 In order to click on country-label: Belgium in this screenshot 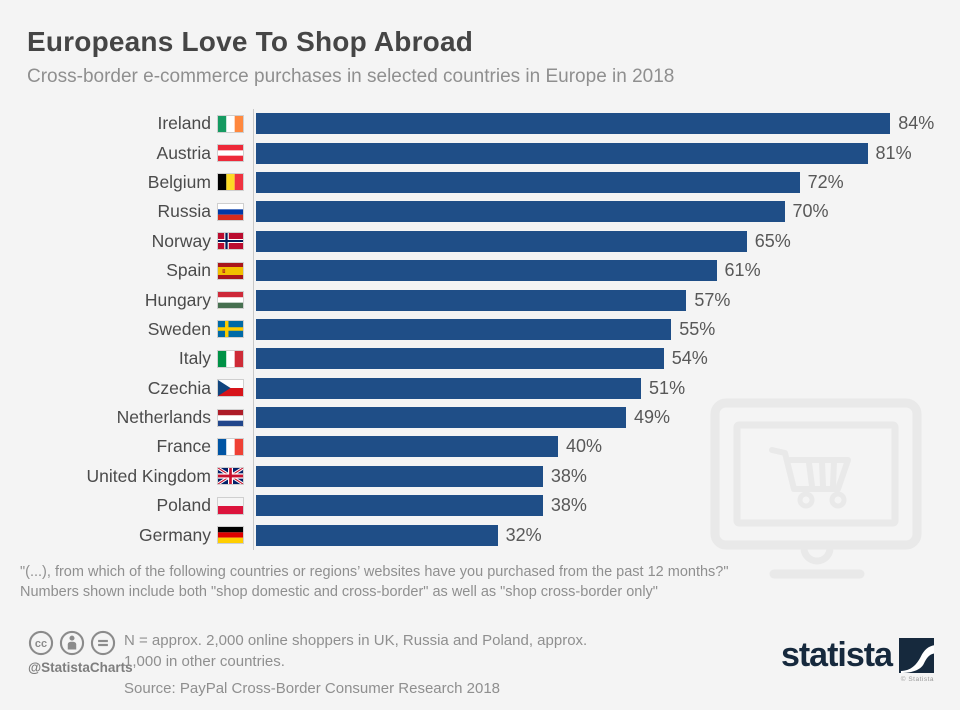, I will do `click(179, 181)`.